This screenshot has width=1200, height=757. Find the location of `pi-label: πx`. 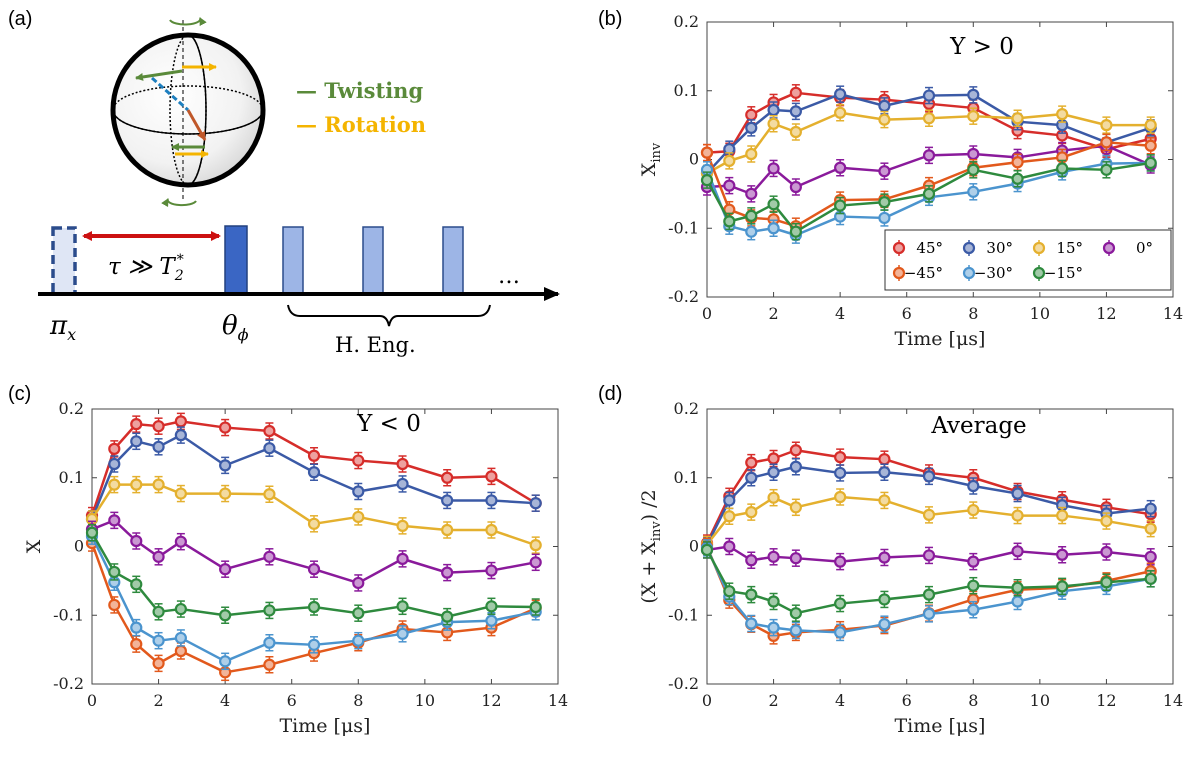

pi-label: πx is located at coordinates (62, 327).